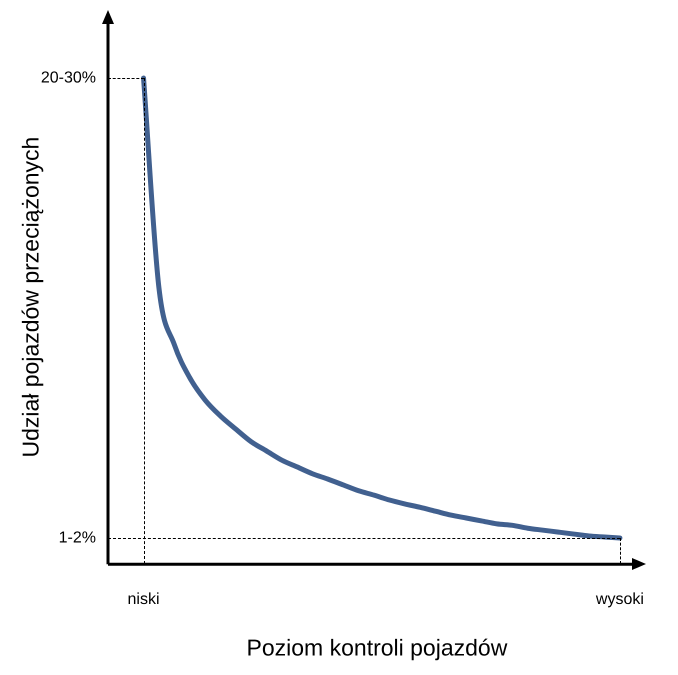  Describe the element at coordinates (68, 77) in the screenshot. I see `text: 20-30%` at that location.